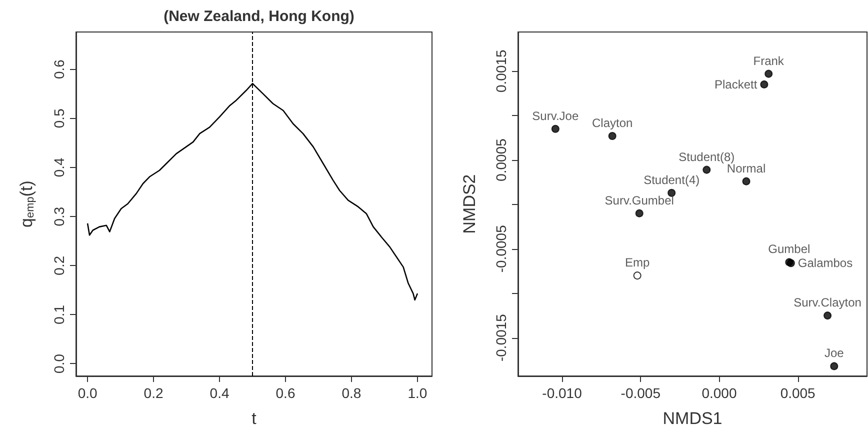 The width and height of the screenshot is (868, 439). What do you see at coordinates (562, 393) in the screenshot?
I see `x-tick-label: -0.010` at bounding box center [562, 393].